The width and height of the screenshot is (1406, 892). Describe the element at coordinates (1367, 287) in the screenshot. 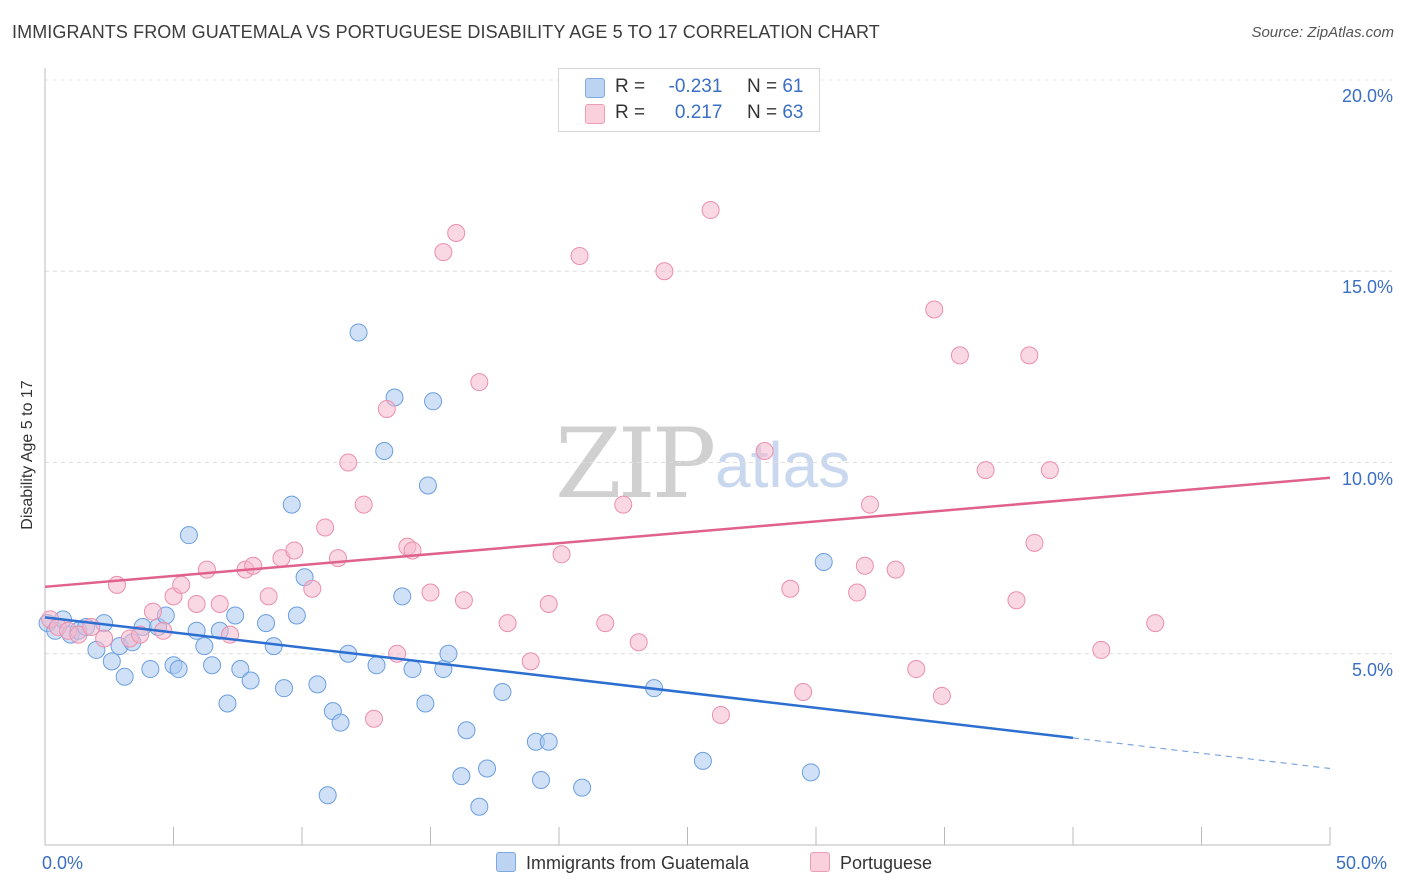

I see `y-tick-label: 15.0%` at that location.